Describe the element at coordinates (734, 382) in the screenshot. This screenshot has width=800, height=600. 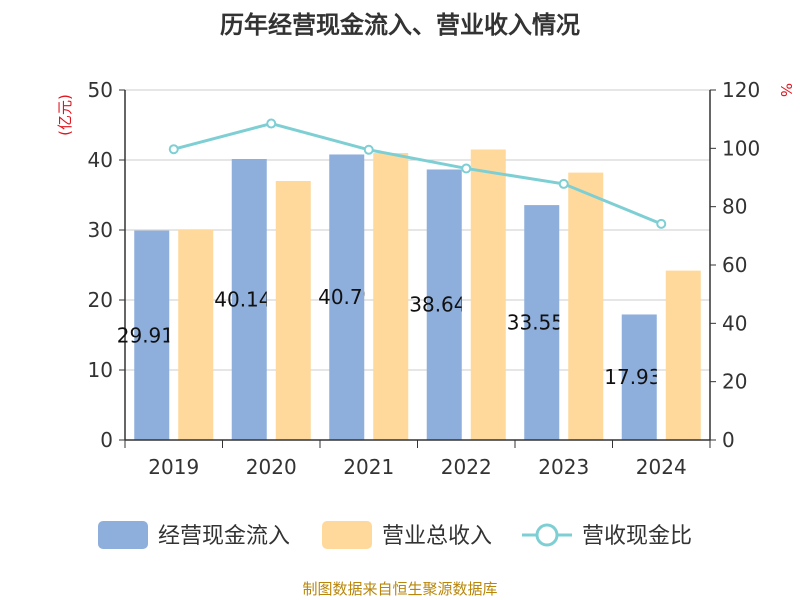
I see `right-tick-label: 20` at that location.